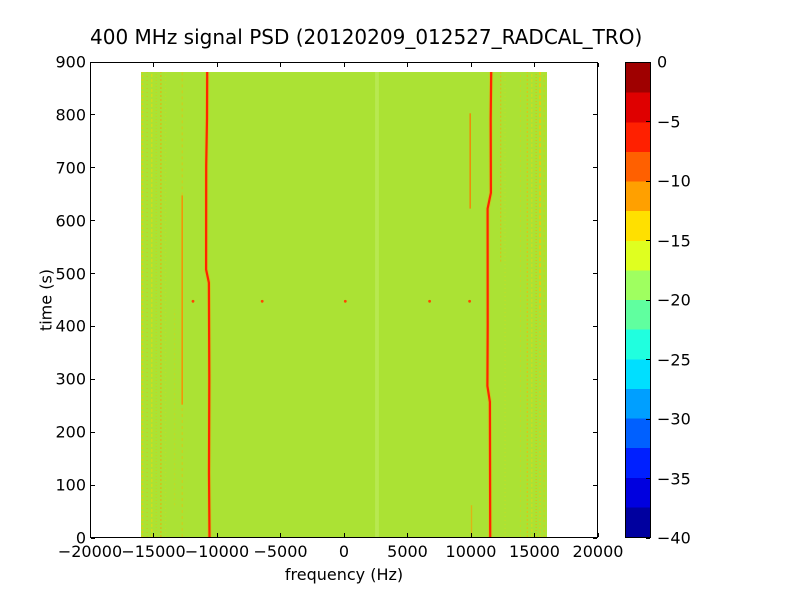  What do you see at coordinates (407, 551) in the screenshot?
I see `x-tick-label: 5000` at bounding box center [407, 551].